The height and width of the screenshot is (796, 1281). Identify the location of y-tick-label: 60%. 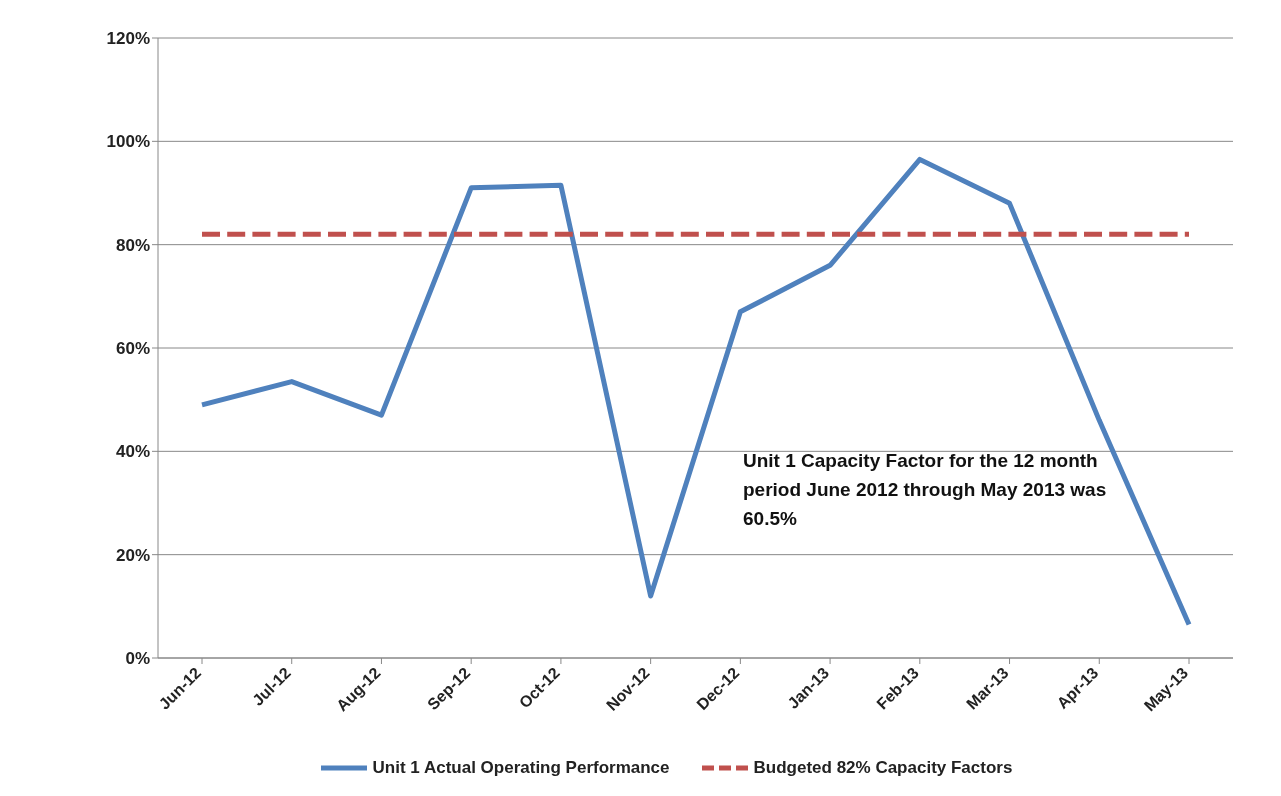
(132, 349).